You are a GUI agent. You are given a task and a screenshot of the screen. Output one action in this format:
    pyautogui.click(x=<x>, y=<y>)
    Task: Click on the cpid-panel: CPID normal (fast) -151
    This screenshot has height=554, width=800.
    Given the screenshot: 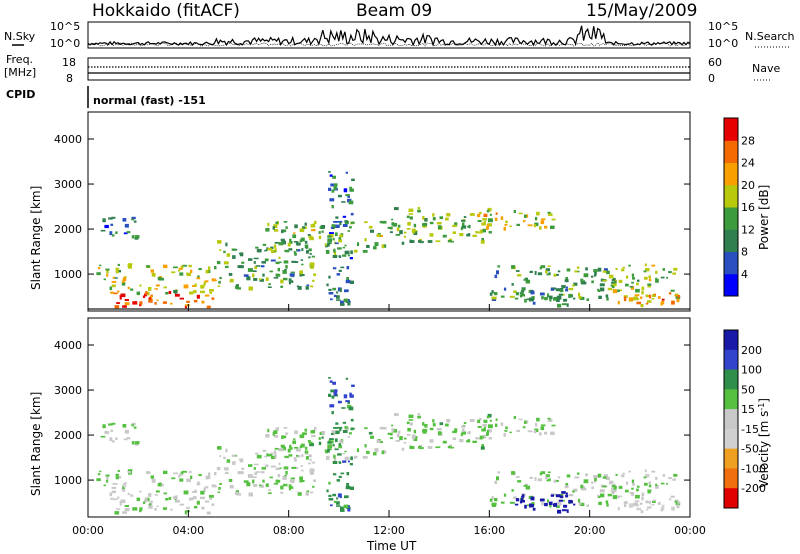 What is the action you would take?
    pyautogui.click(x=106, y=97)
    